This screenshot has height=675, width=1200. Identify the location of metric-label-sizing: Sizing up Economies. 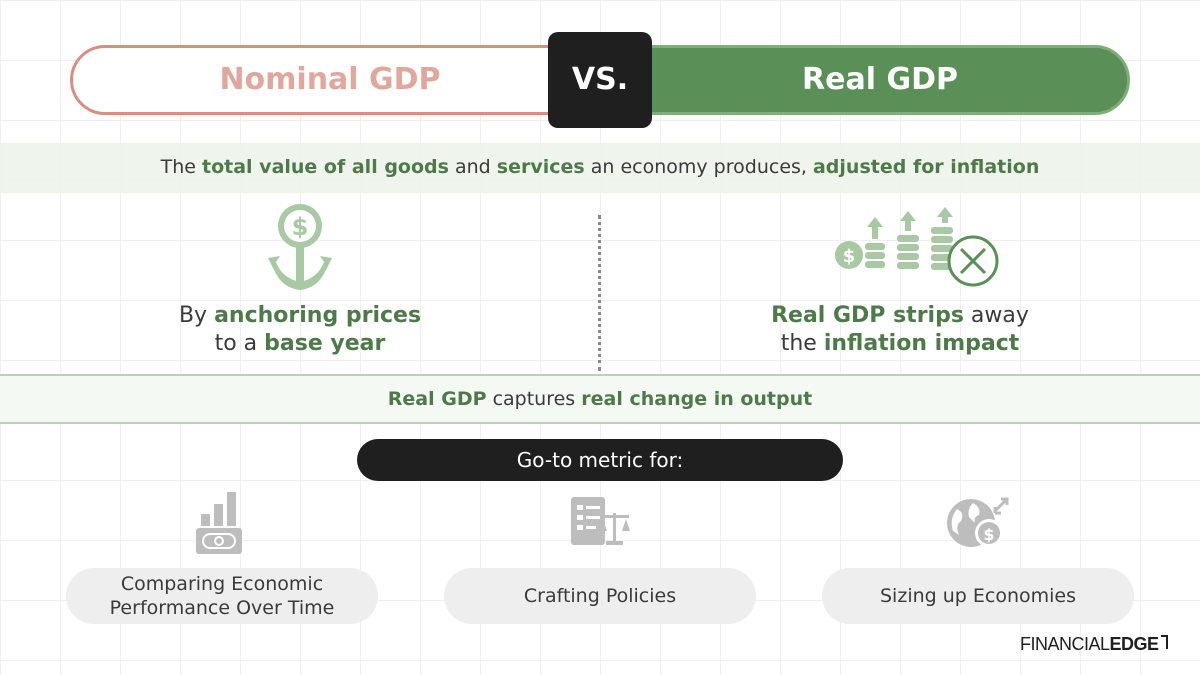
(978, 596).